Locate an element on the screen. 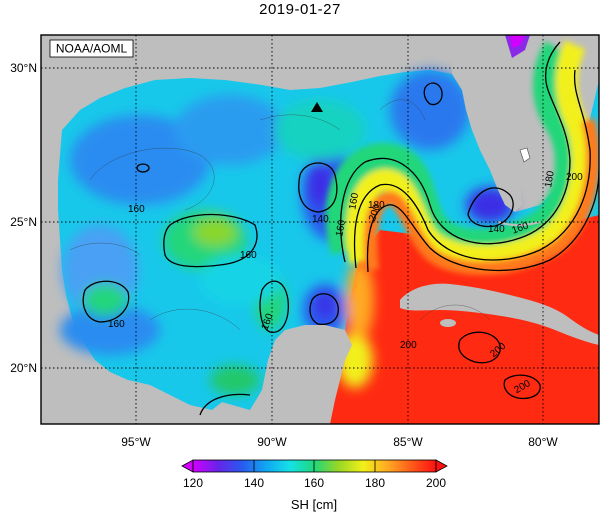  colorbar-ramp is located at coordinates (314, 466).